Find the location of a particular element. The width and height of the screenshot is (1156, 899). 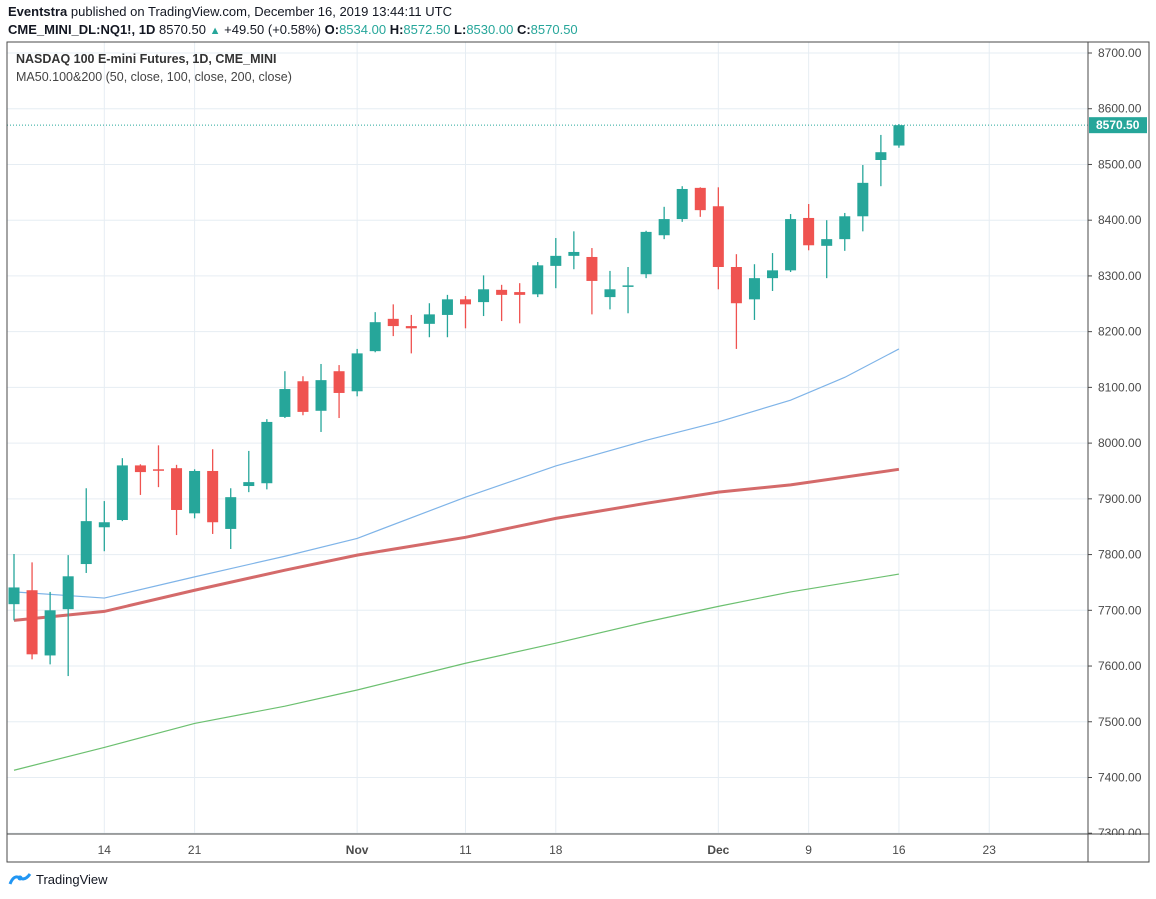

up-triangle-icon: ▲ is located at coordinates (215, 31).